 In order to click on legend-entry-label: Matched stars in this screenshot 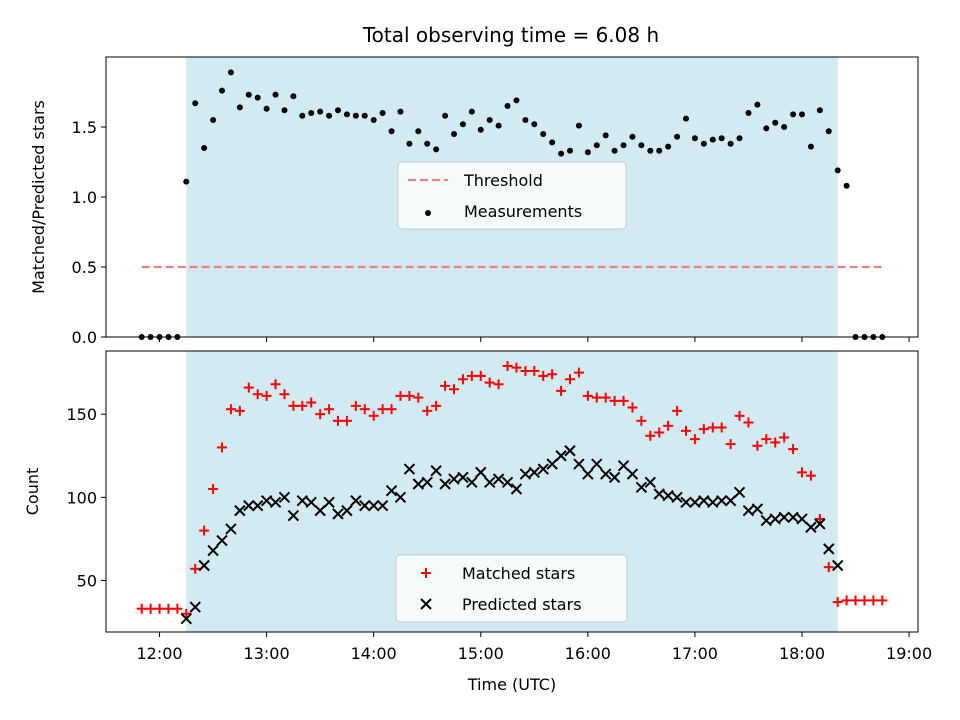, I will do `click(518, 573)`.